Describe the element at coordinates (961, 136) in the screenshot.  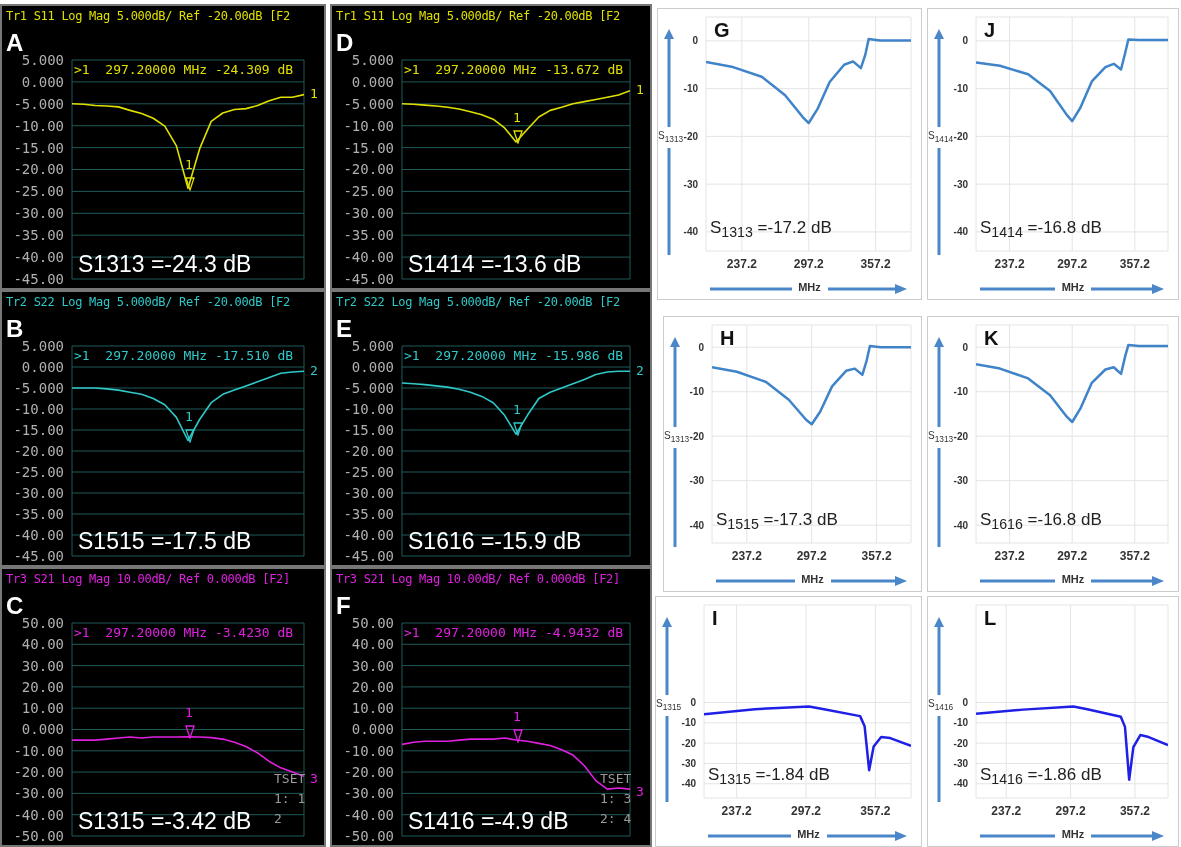
I see `y-tick-label: -20` at that location.